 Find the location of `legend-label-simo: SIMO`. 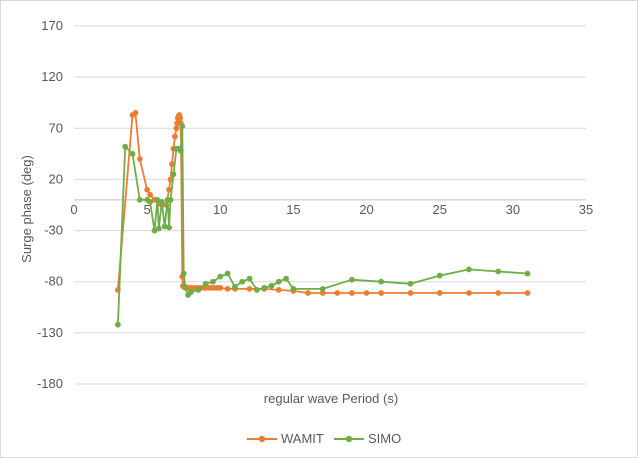

legend-label-simo: SIMO is located at coordinates (384, 438).